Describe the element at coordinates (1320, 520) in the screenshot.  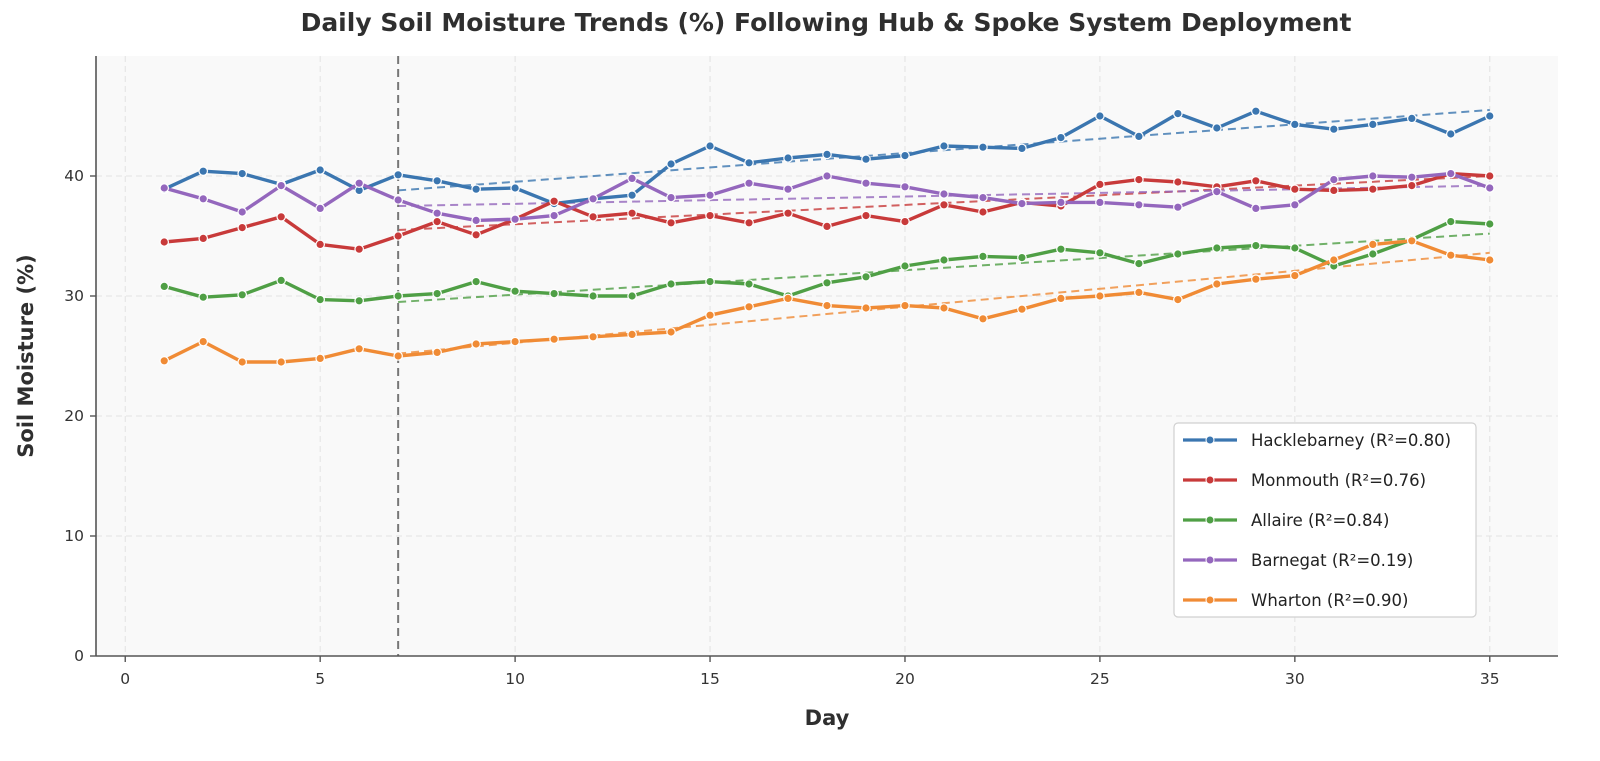
I see `legend-label: Allaire (R²=0.84)` at that location.